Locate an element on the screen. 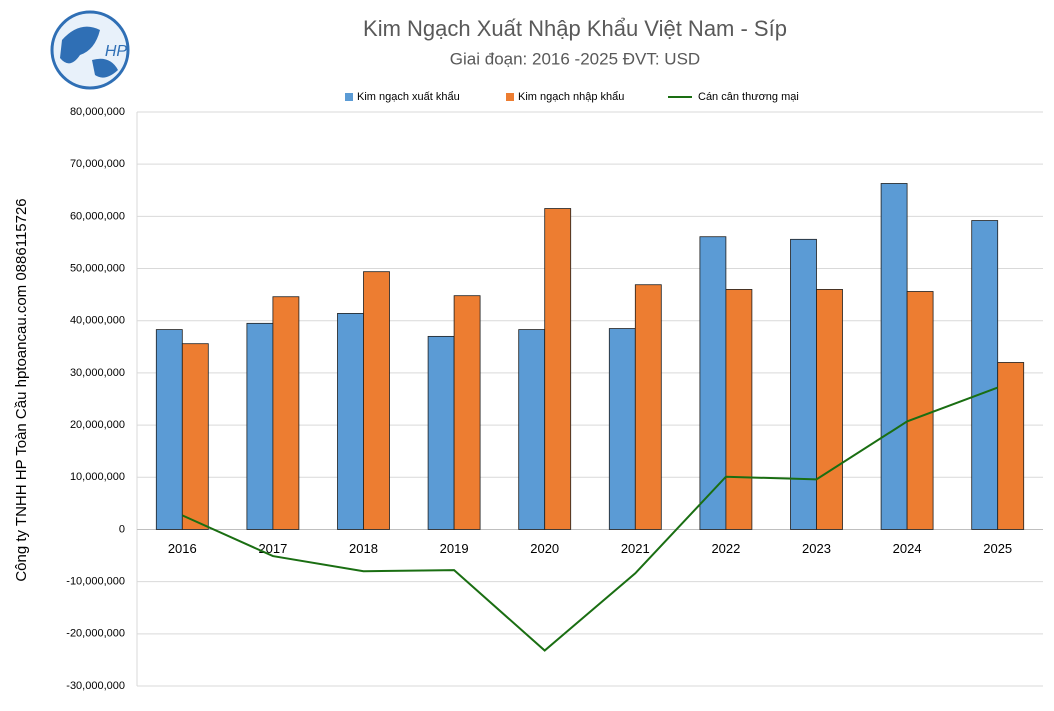  y-tick-label: 30,000,000 is located at coordinates (97, 373).